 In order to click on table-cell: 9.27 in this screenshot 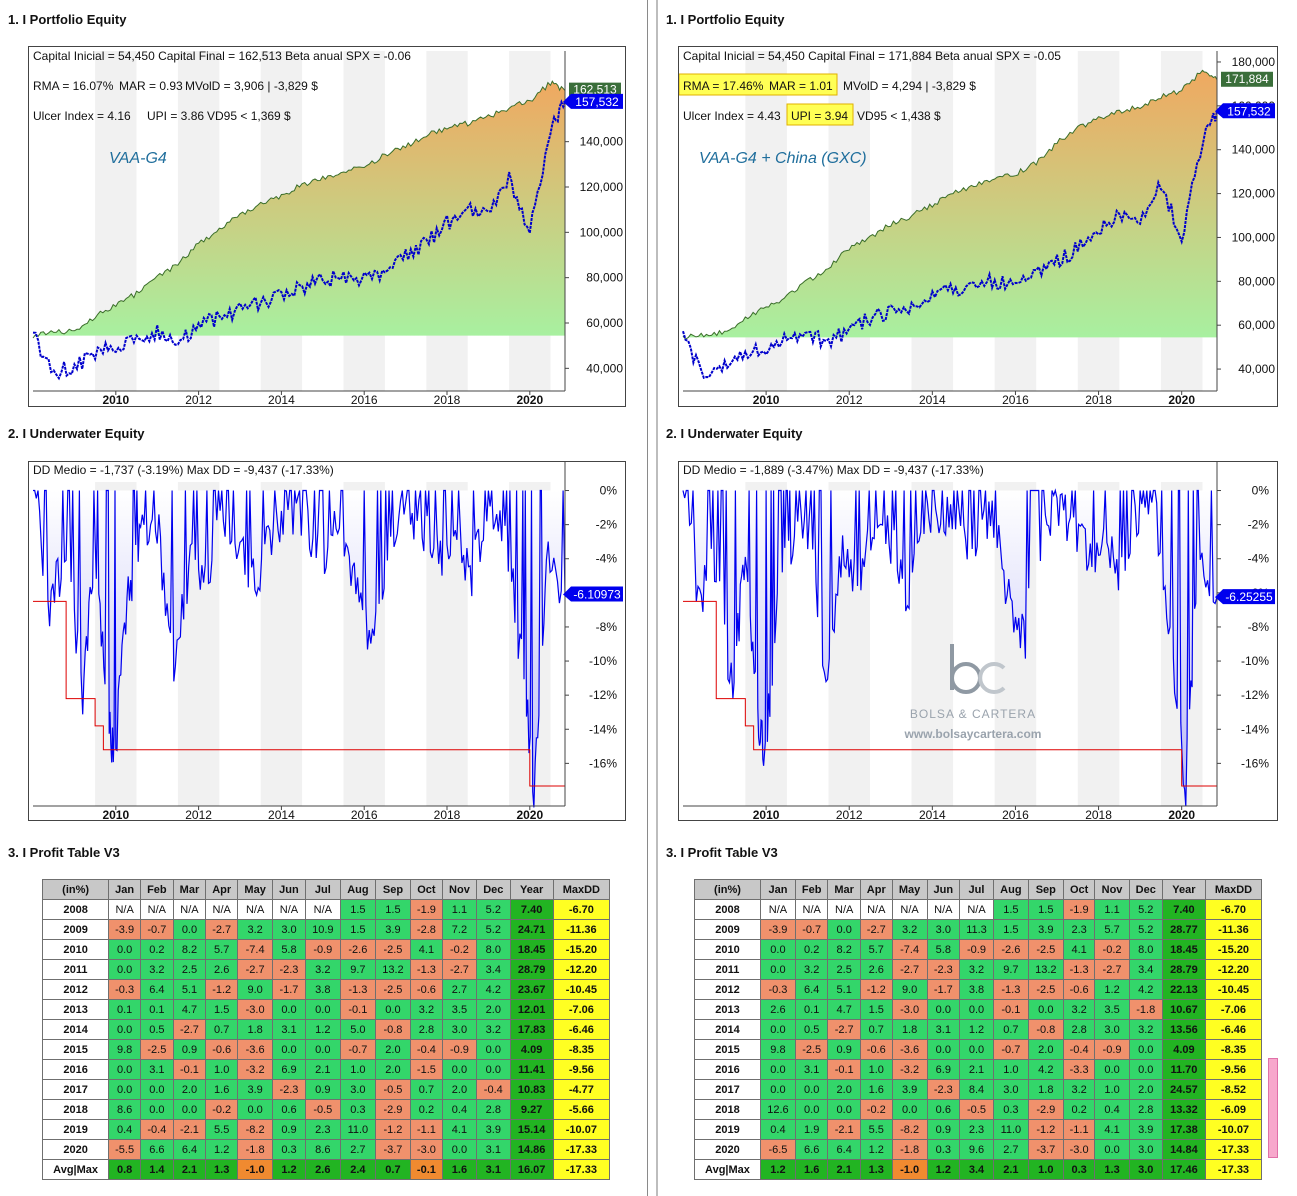, I will do `click(531, 1109)`.